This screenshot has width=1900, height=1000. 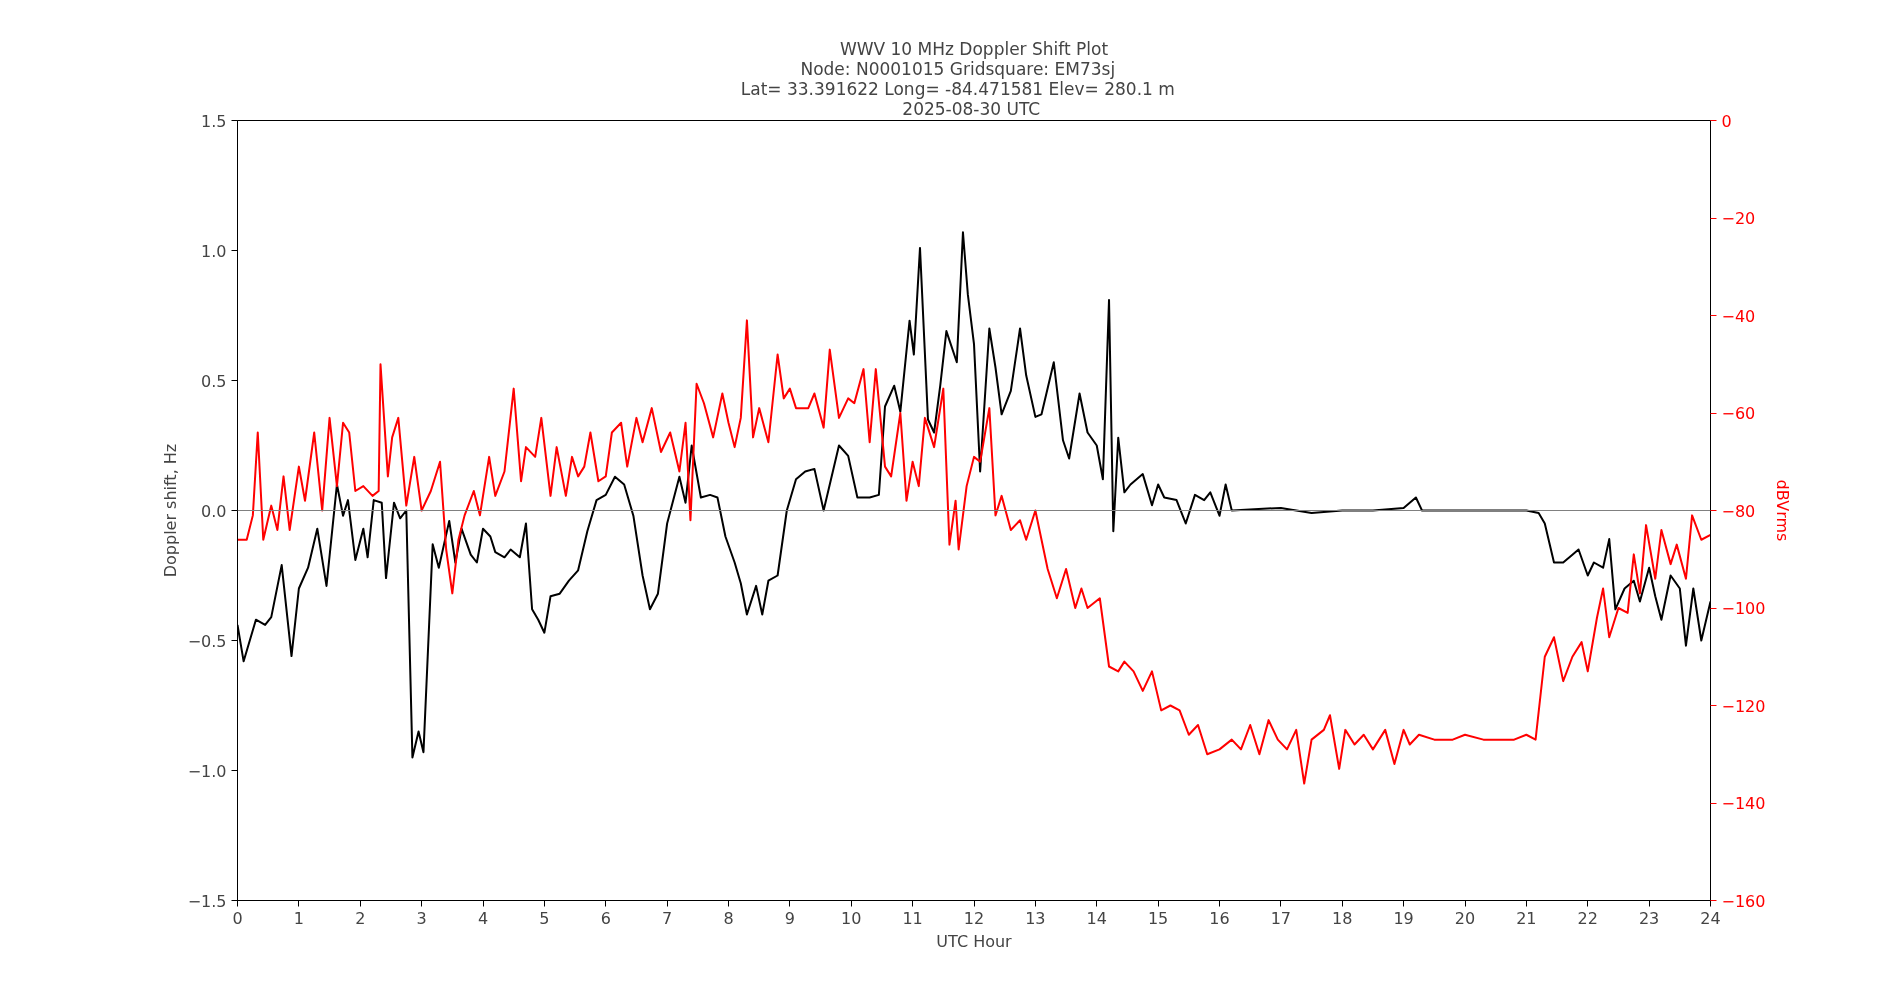 I want to click on x-tick-label: 0, so click(x=237, y=918).